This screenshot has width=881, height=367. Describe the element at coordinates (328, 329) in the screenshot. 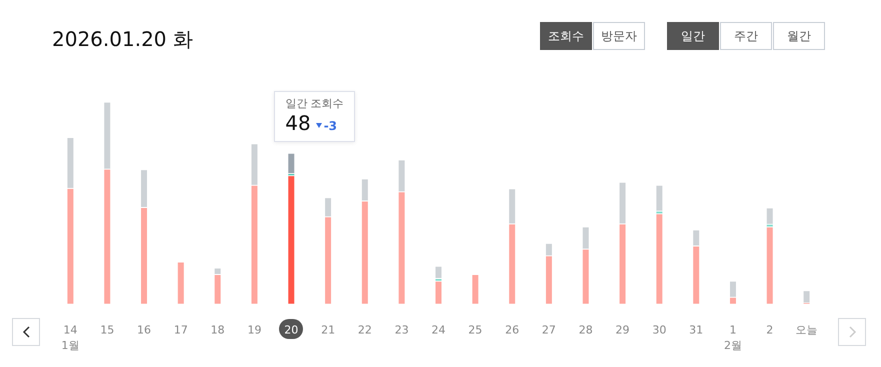

I see `x-tick-label: 21` at that location.